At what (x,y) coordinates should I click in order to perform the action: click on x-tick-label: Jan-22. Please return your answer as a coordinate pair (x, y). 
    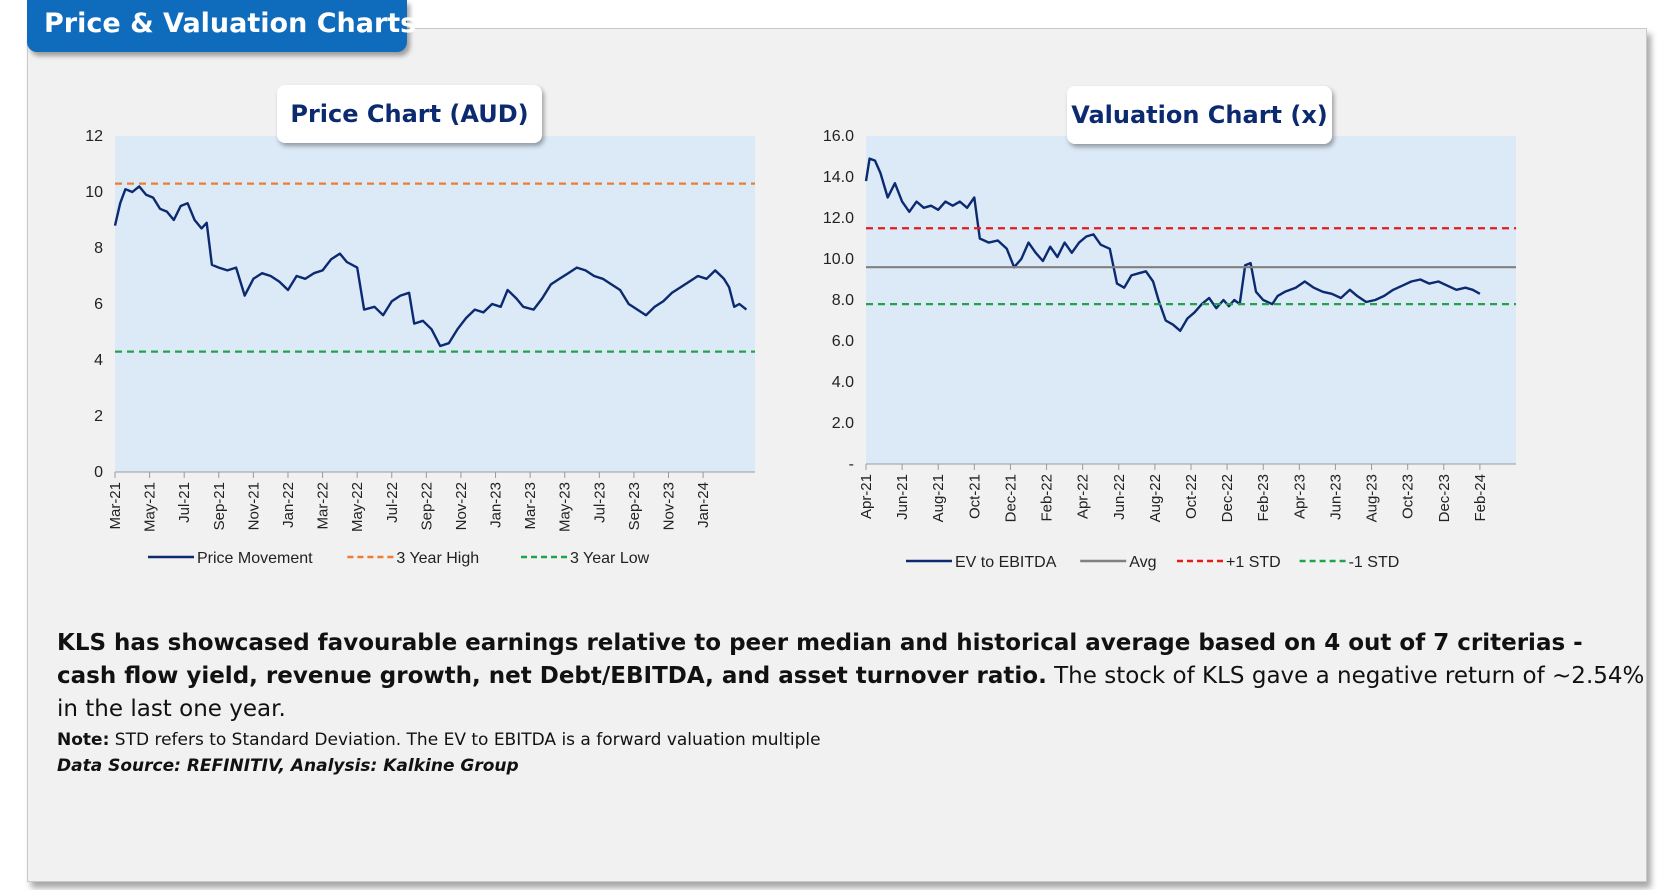
    Looking at the image, I should click on (288, 505).